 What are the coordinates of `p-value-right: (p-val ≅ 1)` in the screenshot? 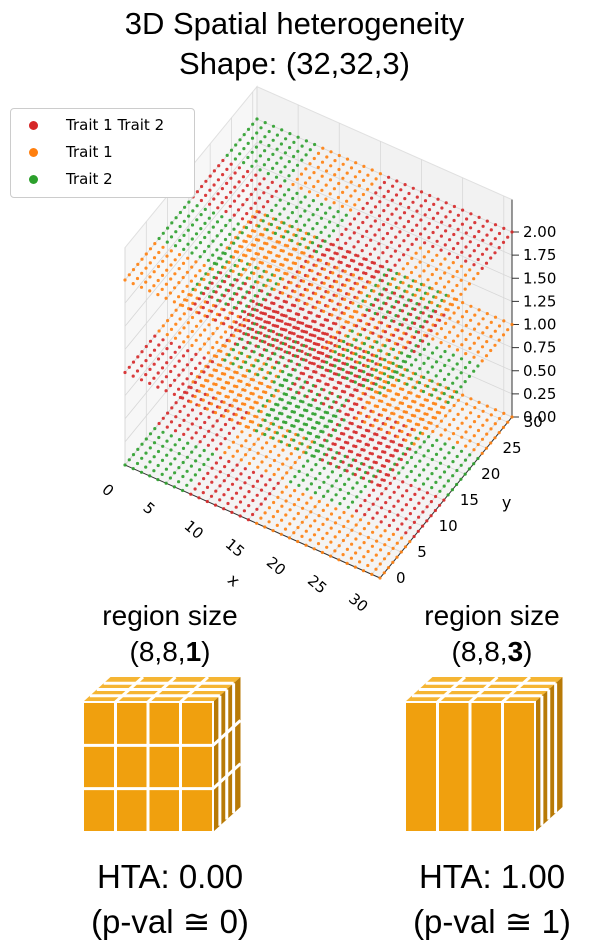 It's located at (492, 921).